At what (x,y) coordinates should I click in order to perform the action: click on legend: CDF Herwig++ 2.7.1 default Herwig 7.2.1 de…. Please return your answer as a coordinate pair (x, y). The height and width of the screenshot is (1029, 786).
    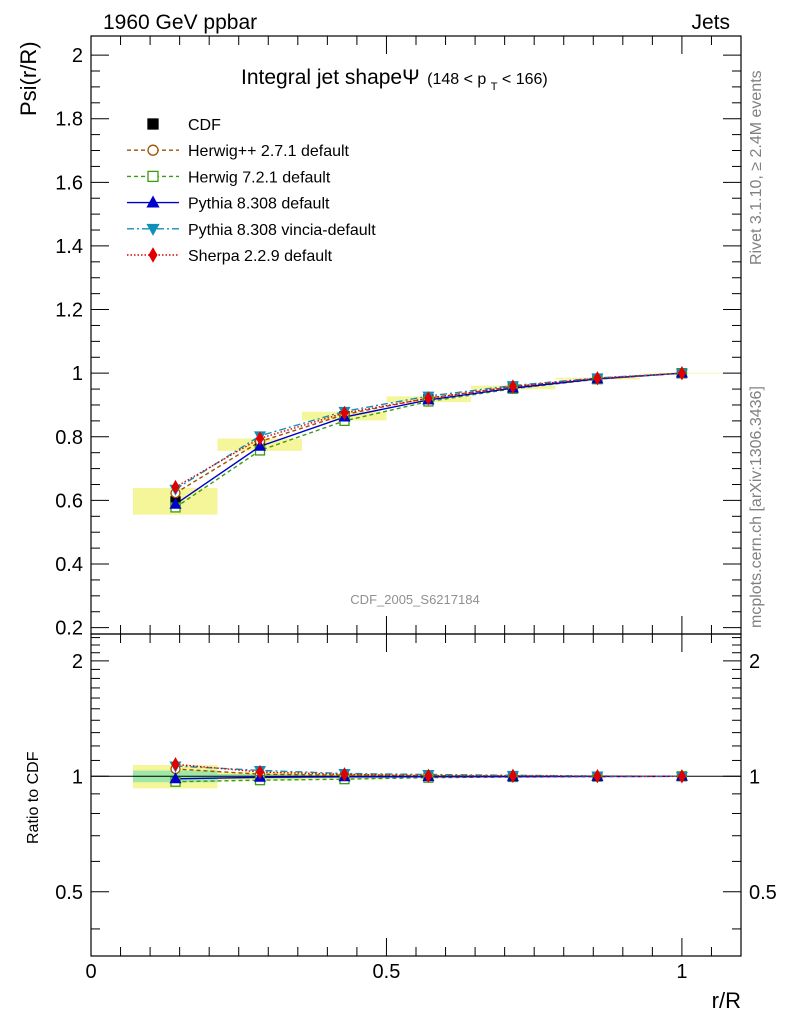
    Looking at the image, I should click on (251, 191).